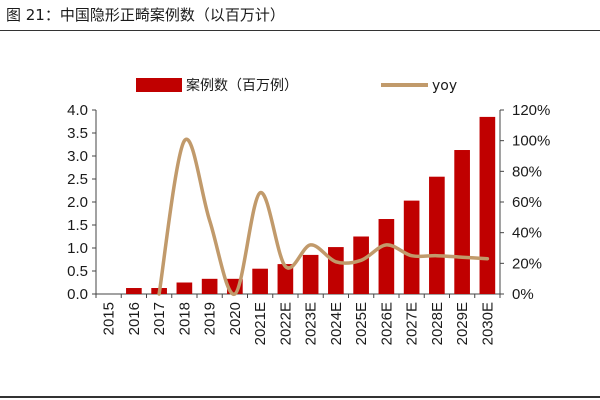 This screenshot has height=400, width=600. I want to click on x-tick-label: 2030E, so click(487, 323).